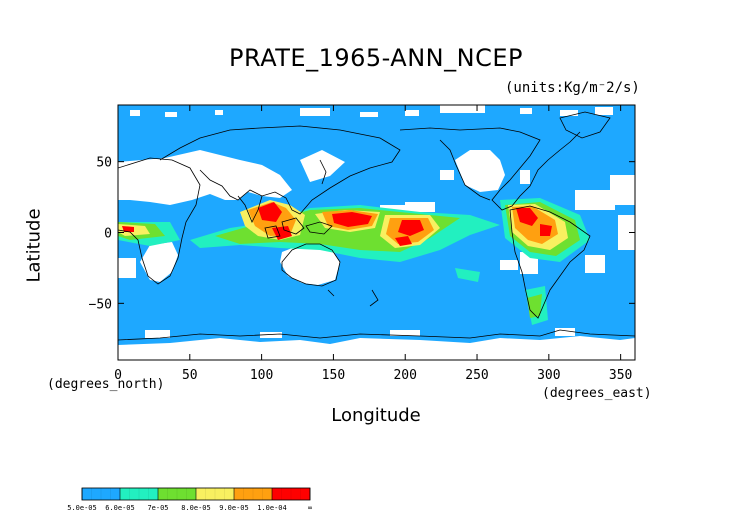  Describe the element at coordinates (261, 375) in the screenshot. I see `x-tick-label: 100` at that location.